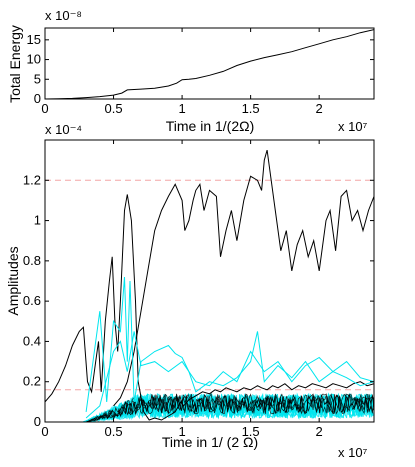  I want to click on amplitudes-x-exponent: x 10⁷, so click(353, 452).